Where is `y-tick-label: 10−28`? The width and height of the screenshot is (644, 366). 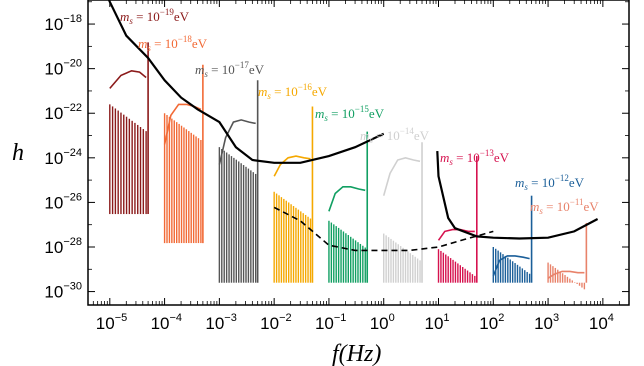
y-tick-label: 10−28 is located at coordinates (63, 246).